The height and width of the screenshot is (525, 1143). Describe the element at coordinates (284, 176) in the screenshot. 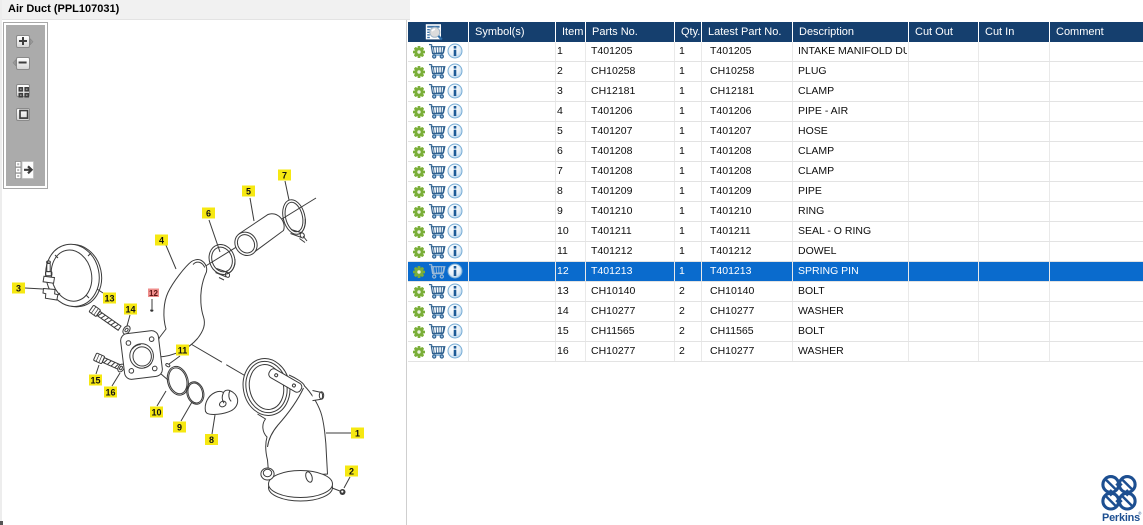

I see `svg-text: 7` at that location.